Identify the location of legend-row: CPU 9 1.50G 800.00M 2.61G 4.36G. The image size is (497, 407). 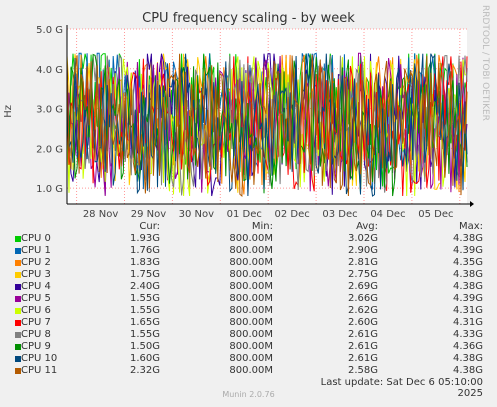
(248, 347).